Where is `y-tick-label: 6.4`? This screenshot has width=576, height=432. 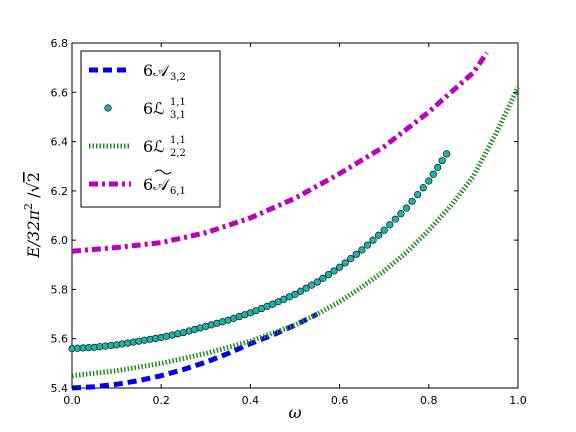
y-tick-label: 6.4 is located at coordinates (60, 142).